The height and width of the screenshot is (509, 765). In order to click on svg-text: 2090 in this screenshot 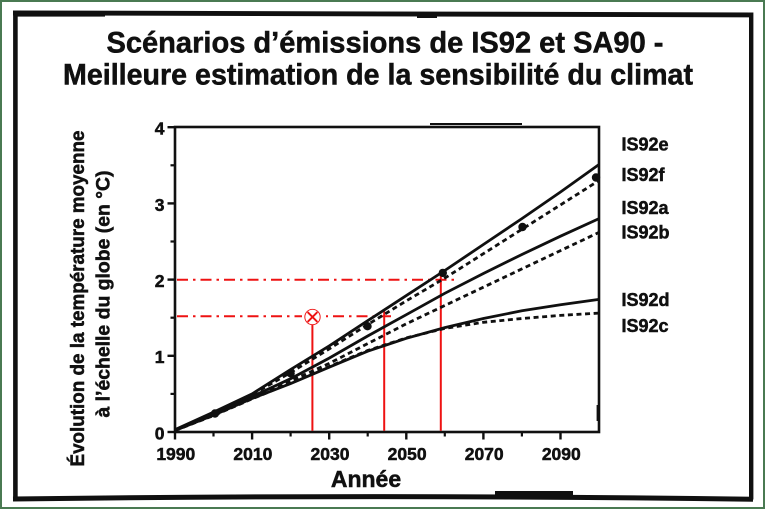, I will do `click(561, 454)`.